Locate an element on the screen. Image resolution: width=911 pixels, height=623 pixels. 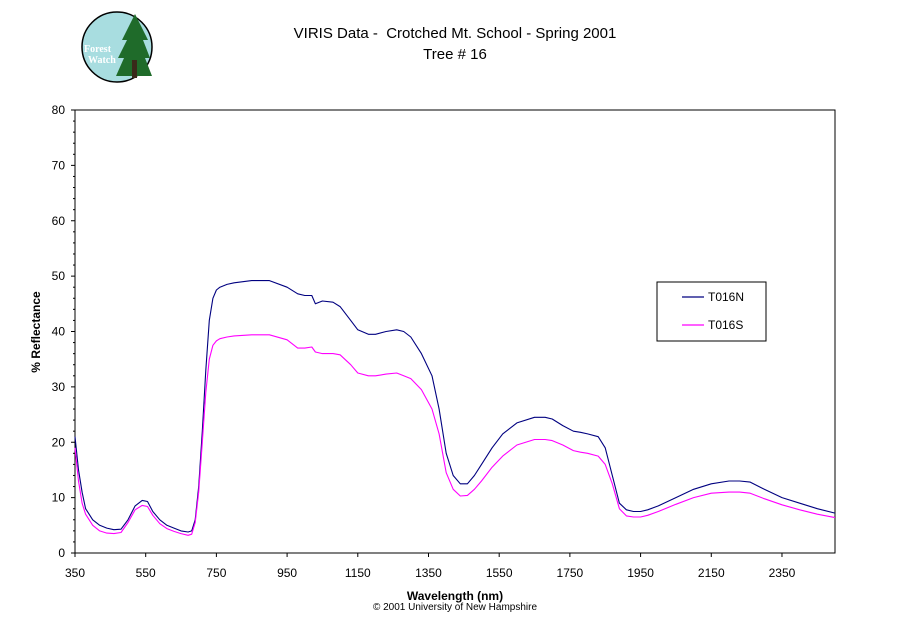
x-axis-label: Wavelength (nm) is located at coordinates (455, 596).